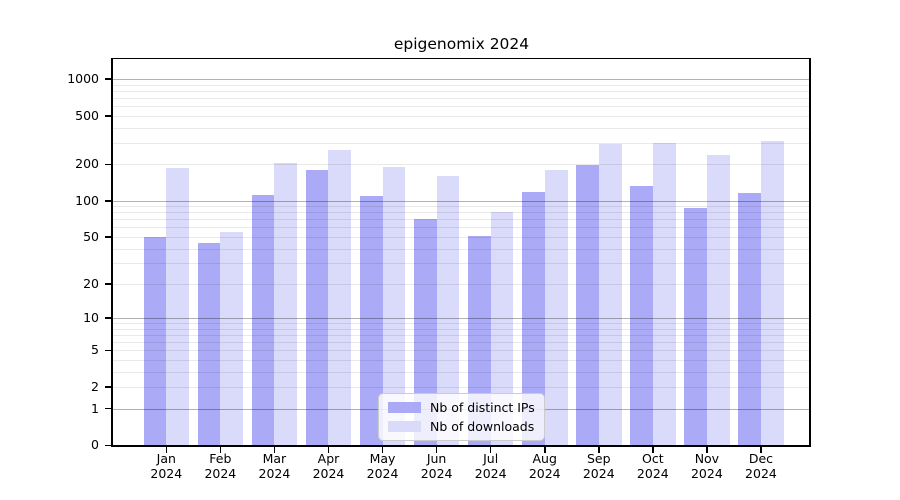 Image resolution: width=900 pixels, height=500 pixels. Describe the element at coordinates (87, 200) in the screenshot. I see `y-tick-label-100: 100` at that location.